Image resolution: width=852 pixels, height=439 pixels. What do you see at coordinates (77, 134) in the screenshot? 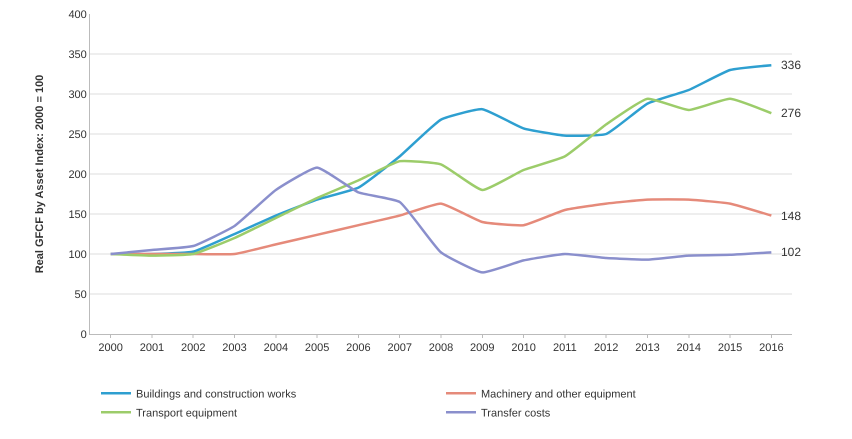
I see `y-tick-label: 250` at bounding box center [77, 134].